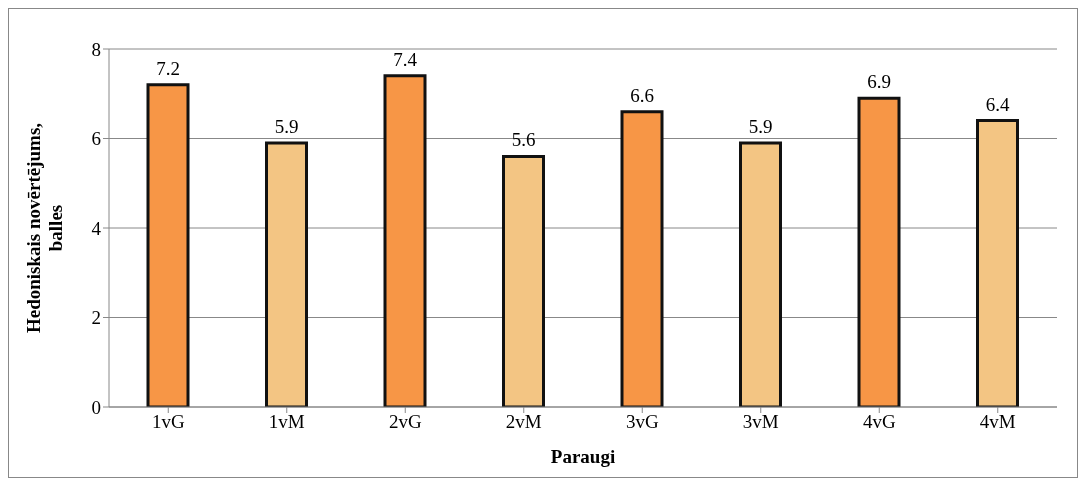  What do you see at coordinates (96, 49) in the screenshot?
I see `y-tick-label: 8` at bounding box center [96, 49].